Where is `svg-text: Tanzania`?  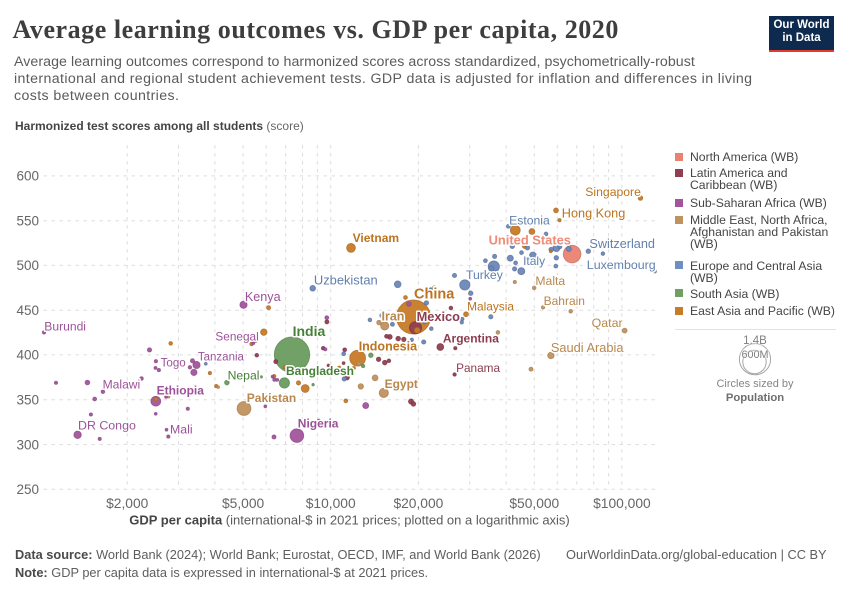
svg-text: Tanzania is located at coordinates (221, 358).